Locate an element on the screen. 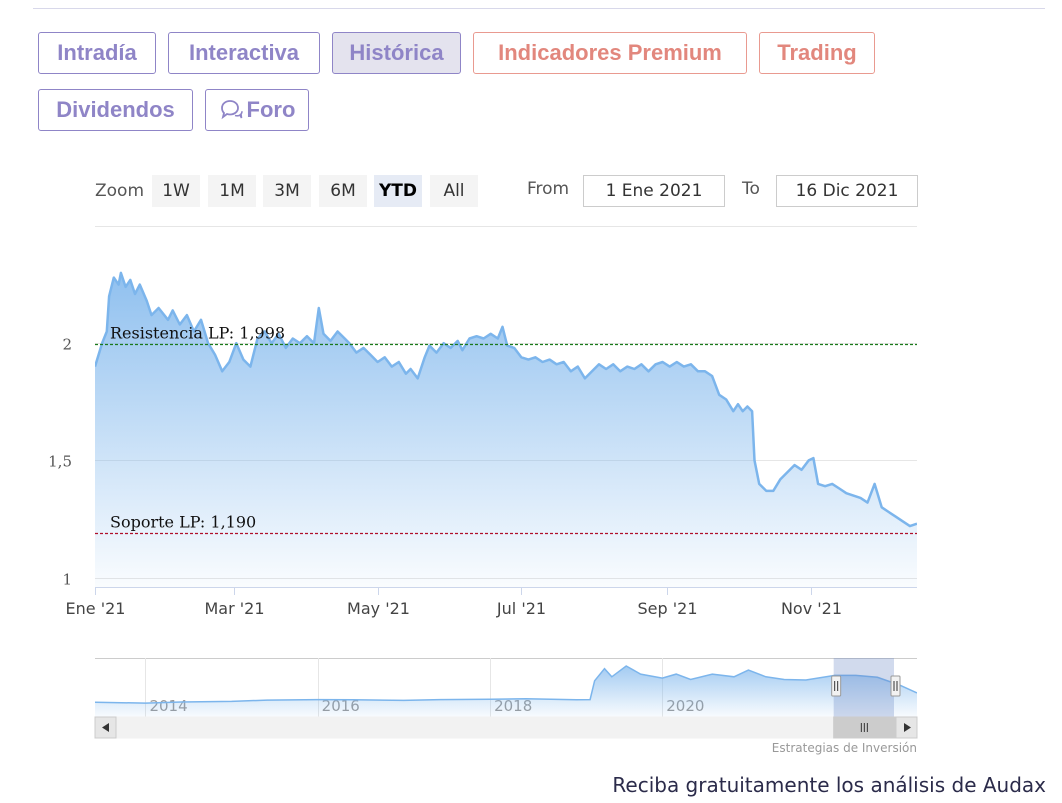  navigator-area is located at coordinates (506, 691).